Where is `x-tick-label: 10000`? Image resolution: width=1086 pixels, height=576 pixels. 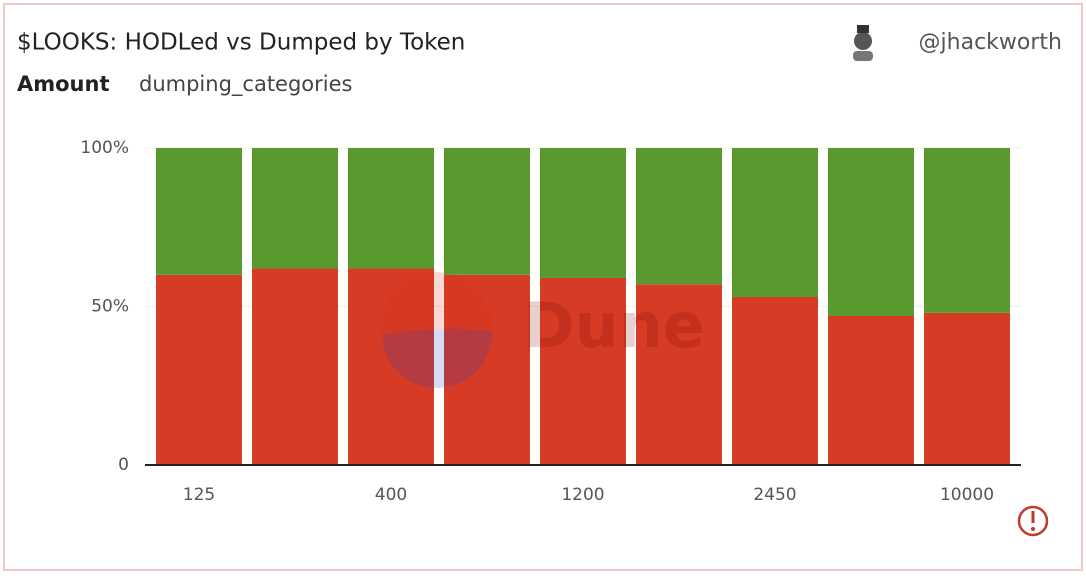 x-tick-label: 10000 is located at coordinates (967, 495).